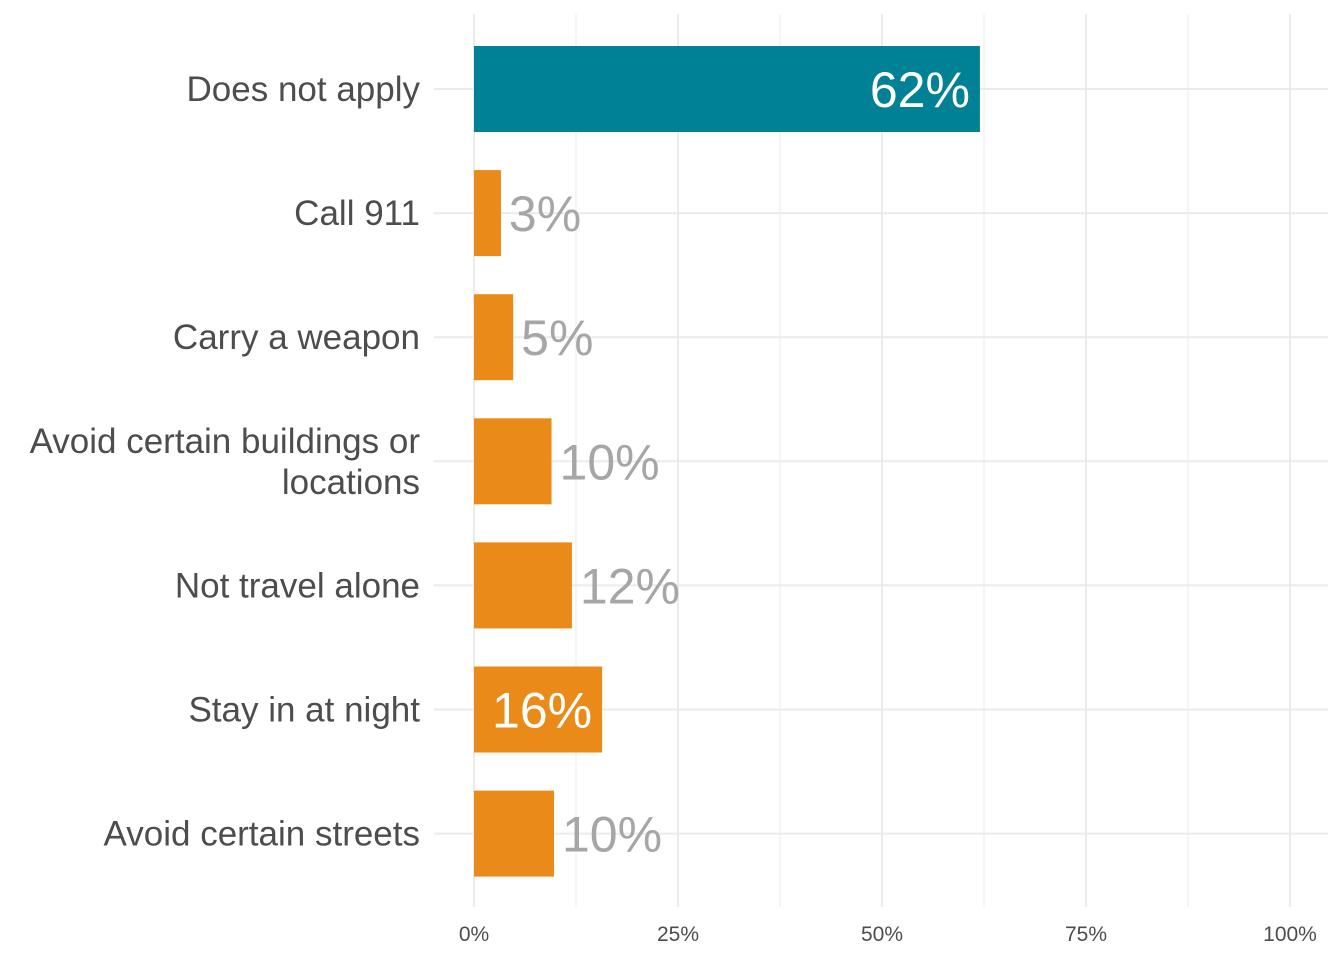  What do you see at coordinates (882, 934) in the screenshot?
I see `x-tick-label: 50%` at bounding box center [882, 934].